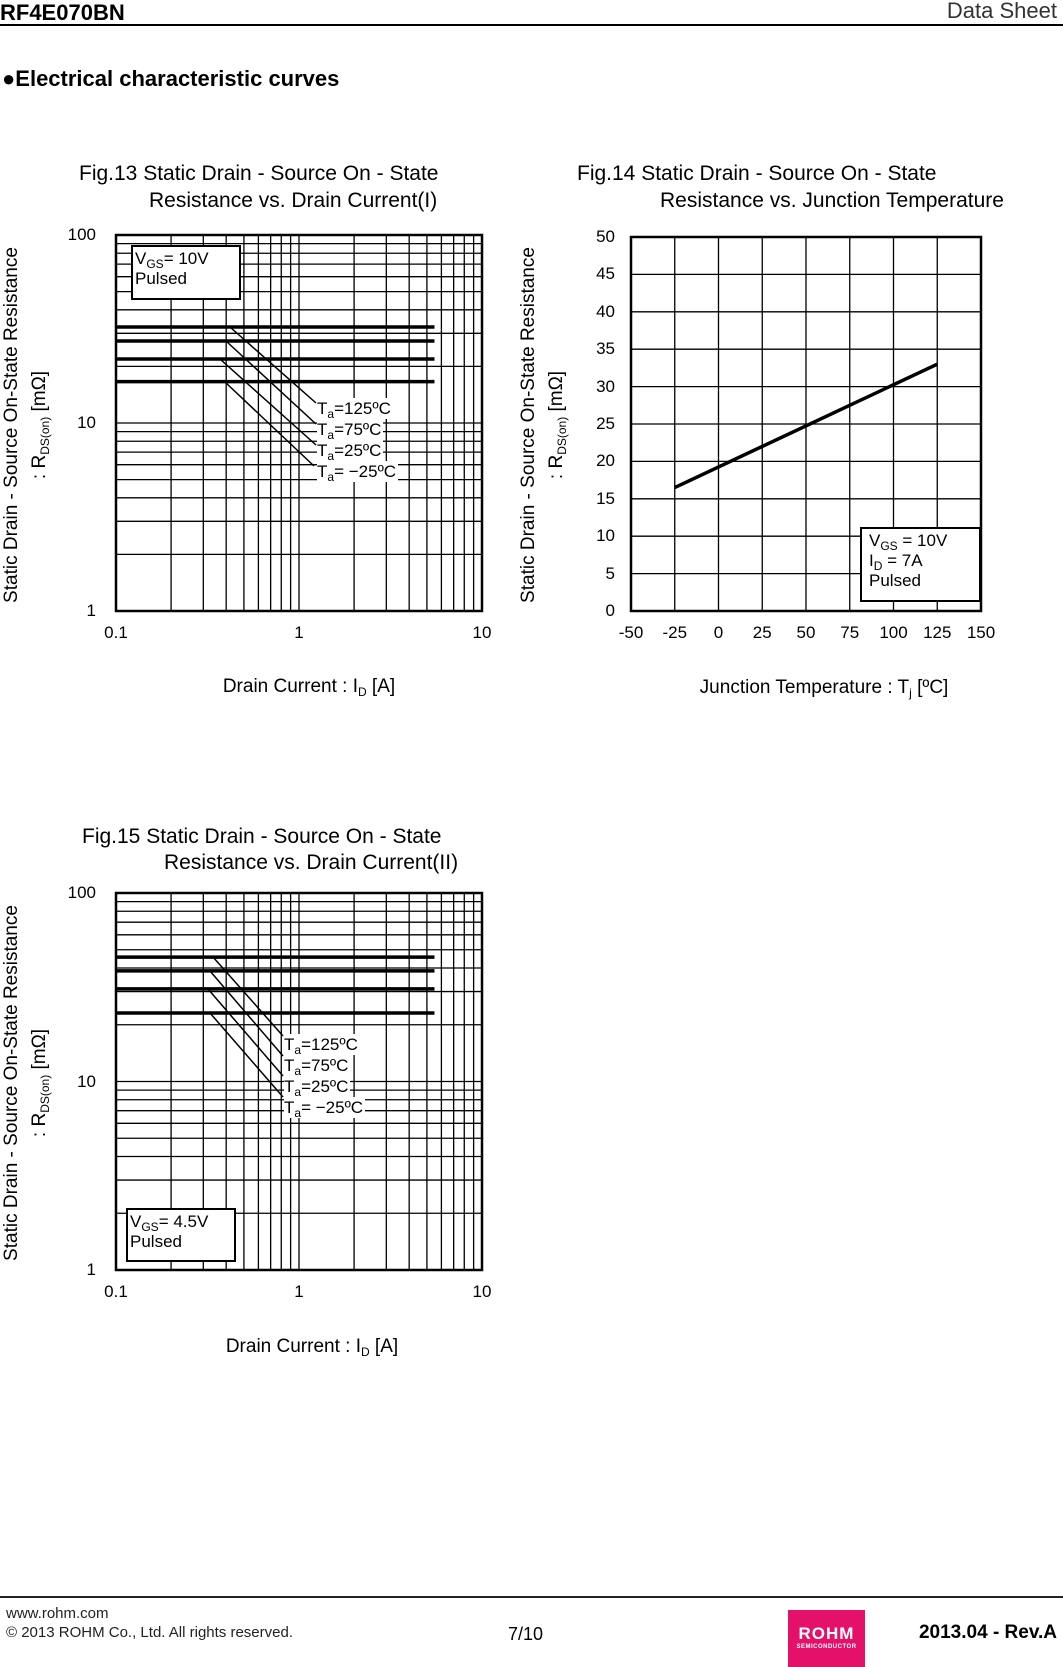 The width and height of the screenshot is (1063, 1667). Describe the element at coordinates (116, 1291) in the screenshot. I see `x-tick-label: 0.1` at that location.